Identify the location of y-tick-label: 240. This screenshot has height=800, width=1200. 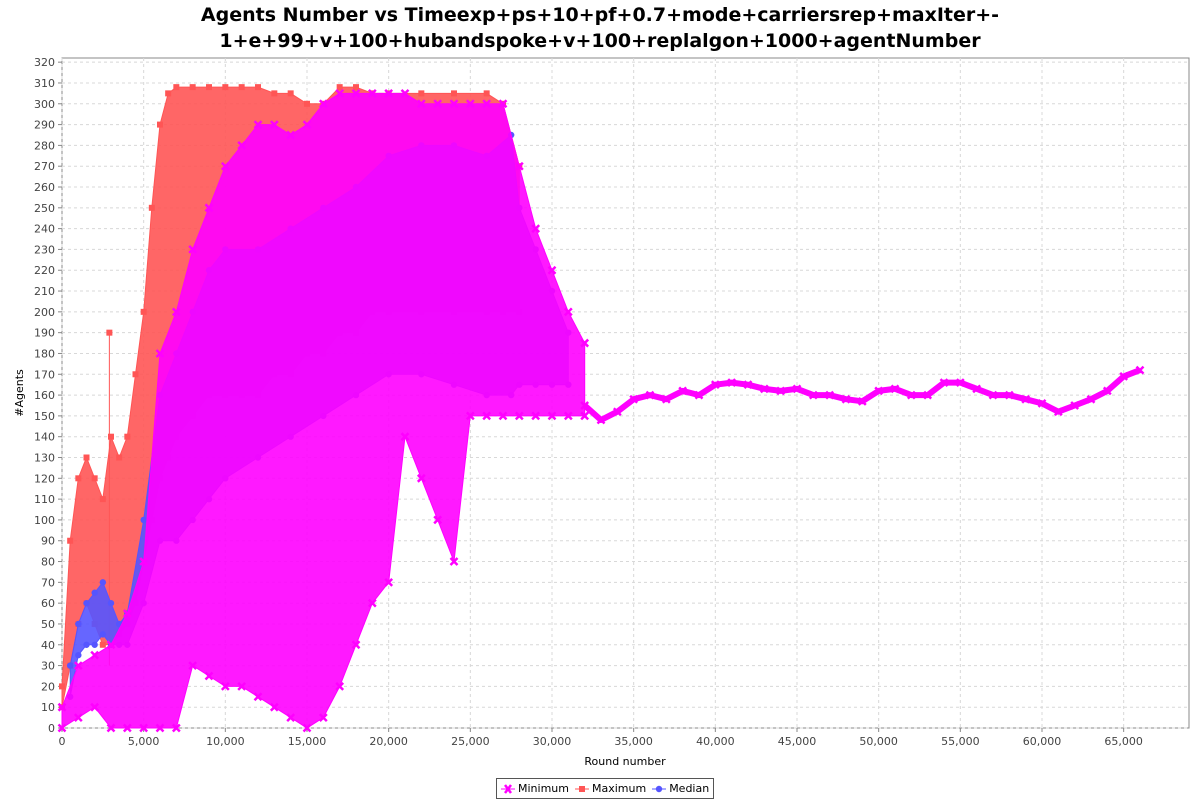
(44, 229).